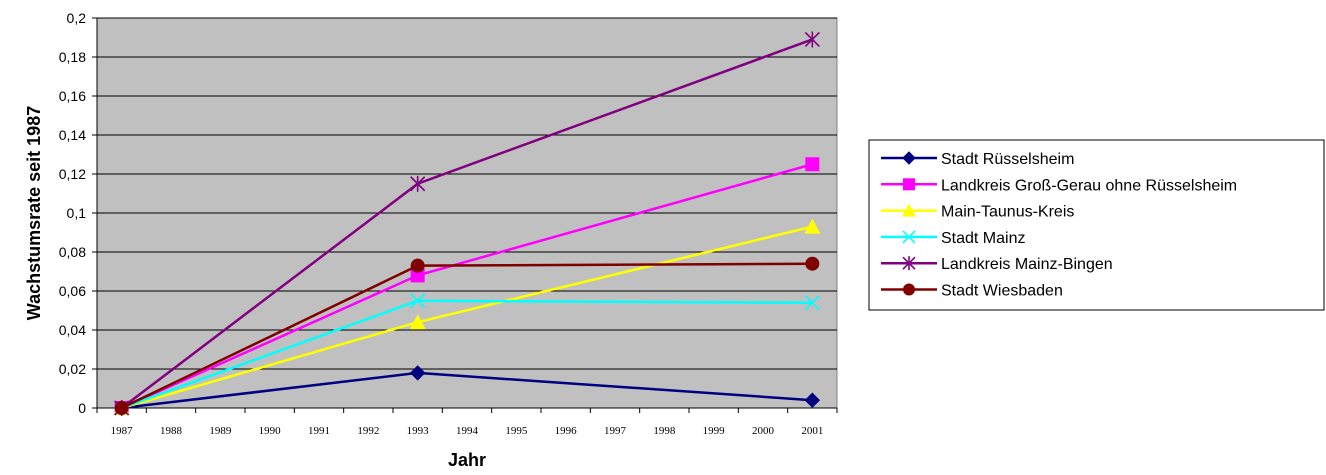 This screenshot has width=1326, height=475. I want to click on x-tick-label: 1996, so click(566, 431).